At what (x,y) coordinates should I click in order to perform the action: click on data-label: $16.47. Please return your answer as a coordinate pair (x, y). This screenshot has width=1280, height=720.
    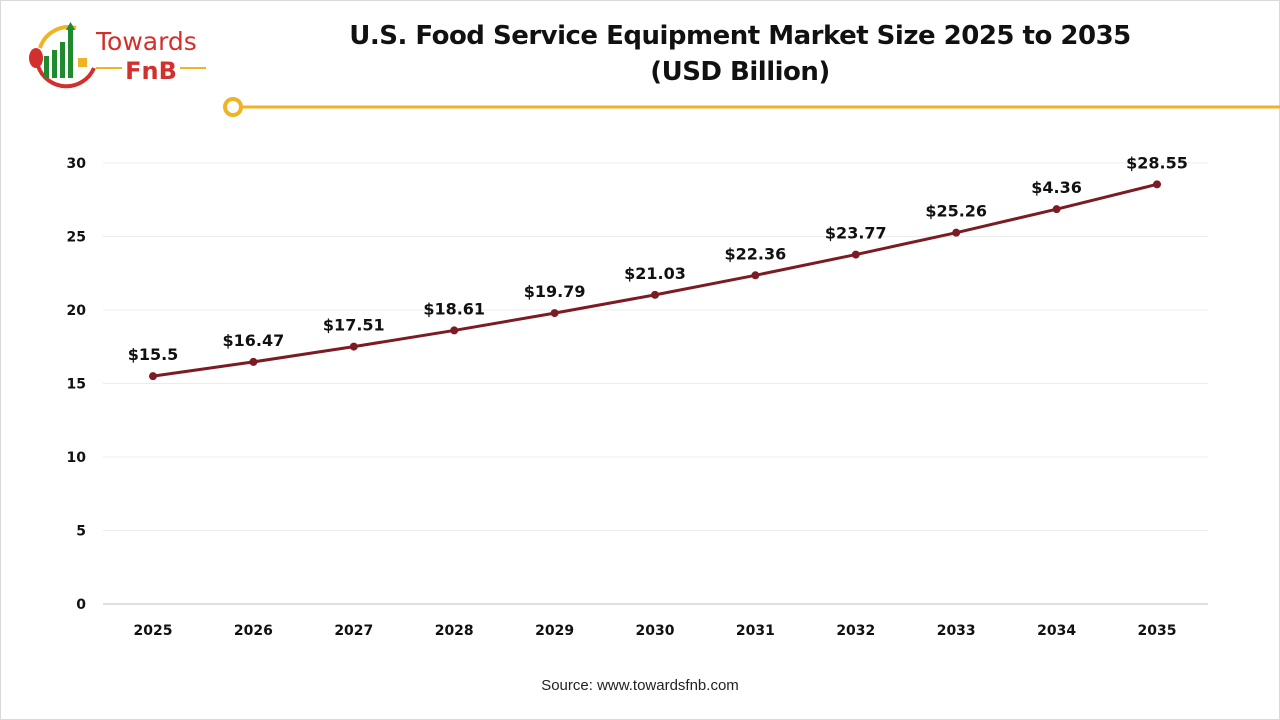
    Looking at the image, I should click on (254, 340).